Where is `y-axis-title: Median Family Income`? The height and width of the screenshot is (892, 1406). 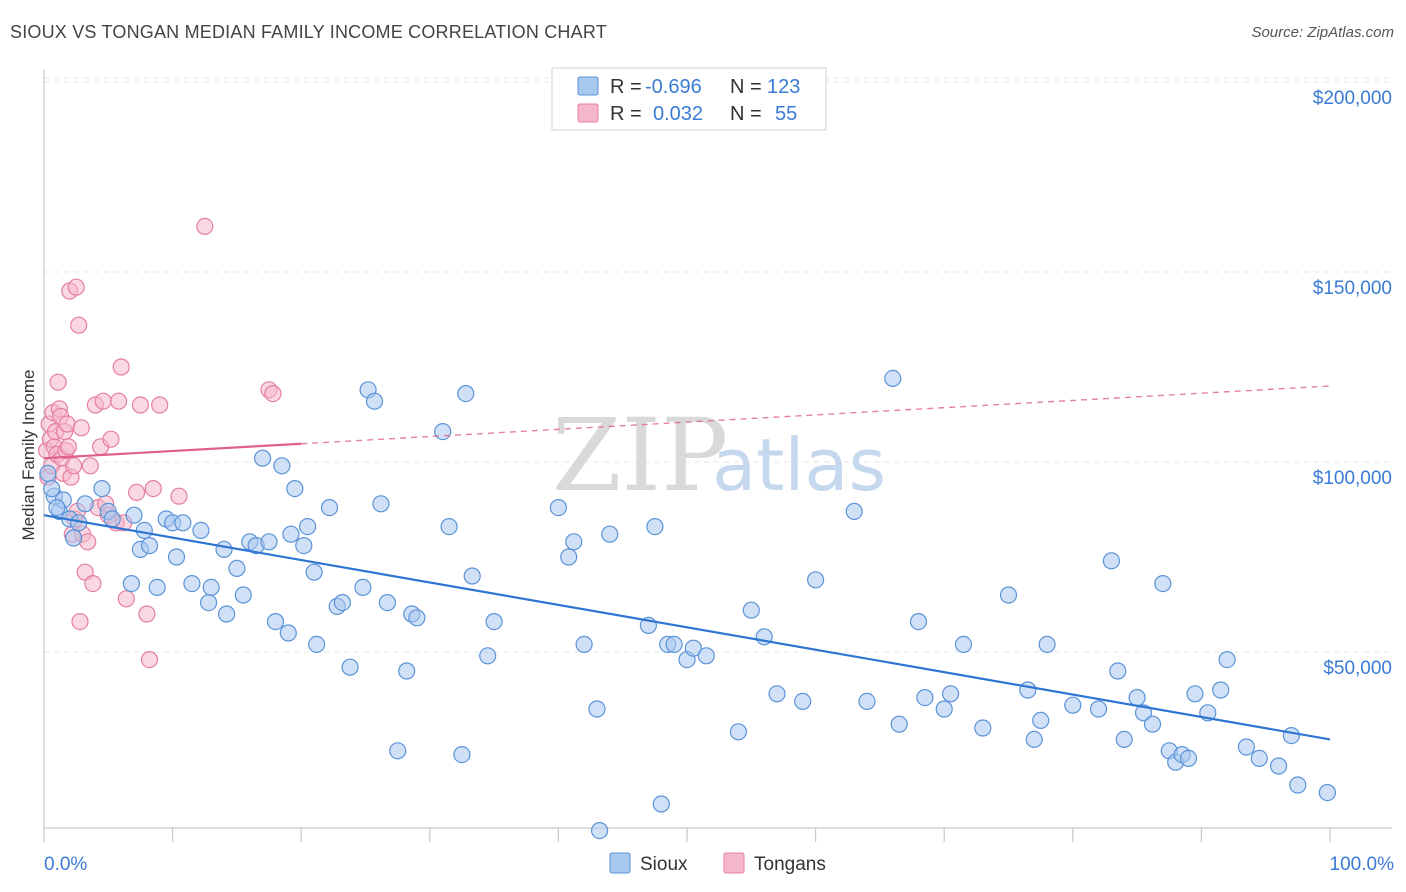
y-axis-title: Median Family Income is located at coordinates (28, 454).